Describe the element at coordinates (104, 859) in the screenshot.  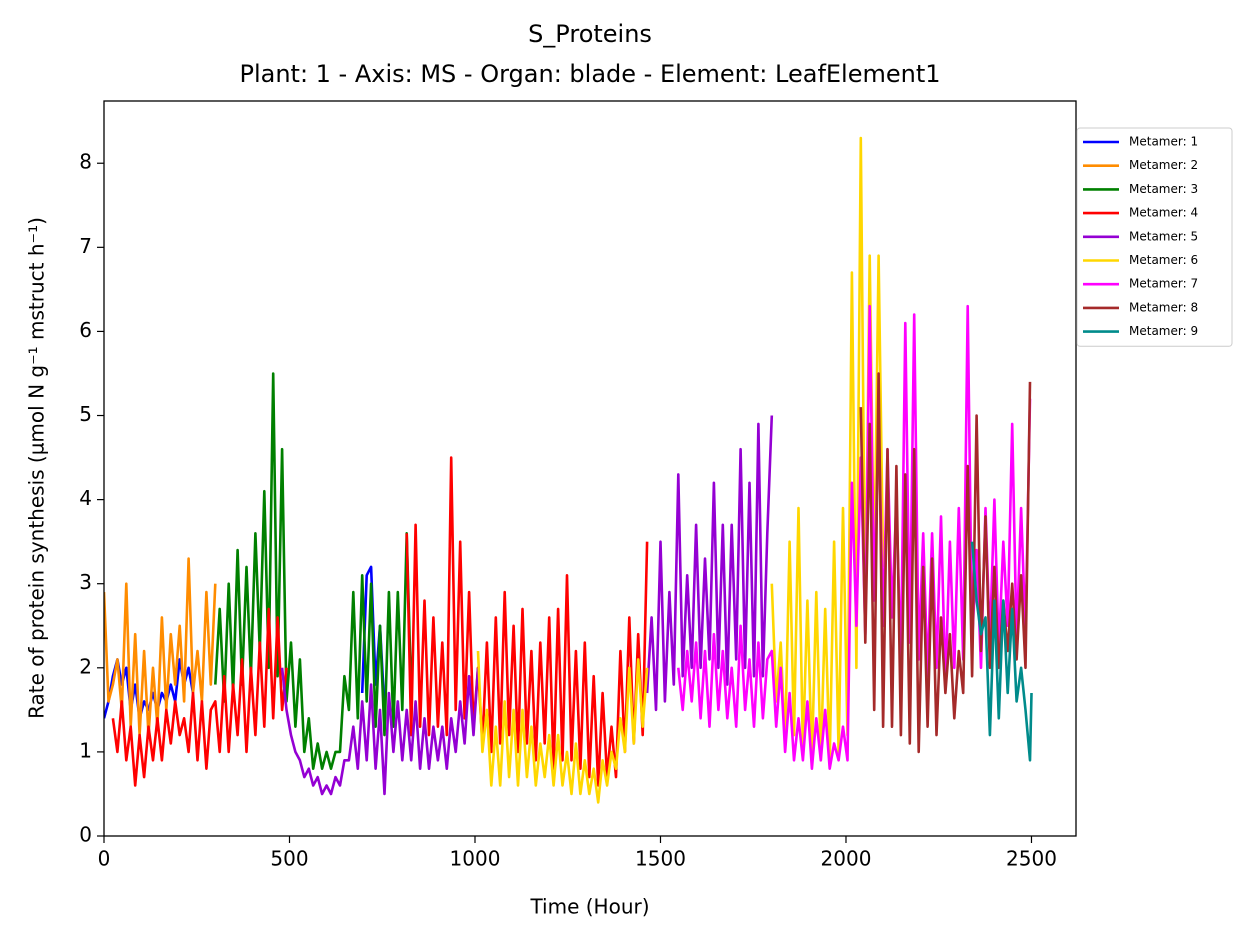
I see `x-tick-label: 0` at that location.